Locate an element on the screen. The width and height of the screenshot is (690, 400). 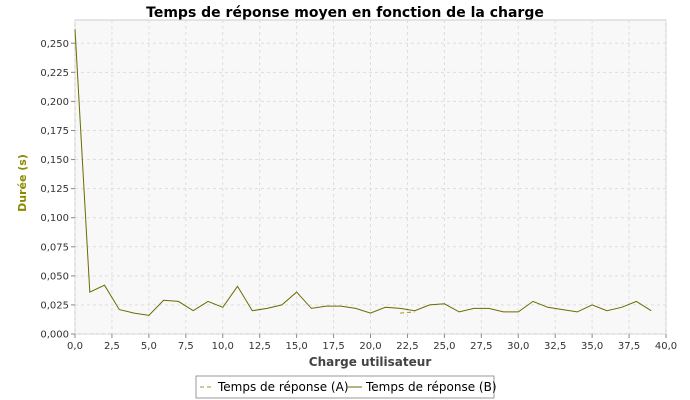
x-tick-label: 17,5 is located at coordinates (333, 346).